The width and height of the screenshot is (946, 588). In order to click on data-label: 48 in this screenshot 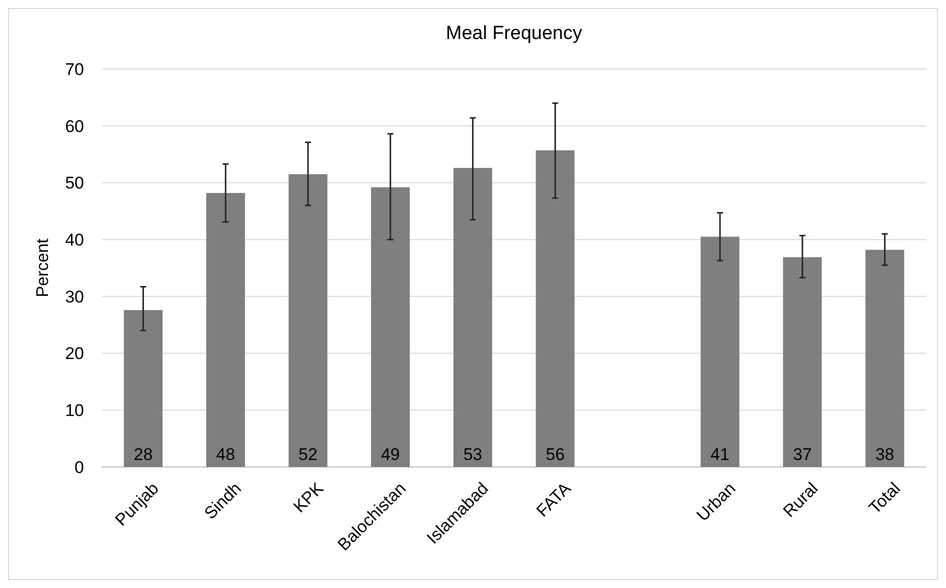, I will do `click(226, 454)`.